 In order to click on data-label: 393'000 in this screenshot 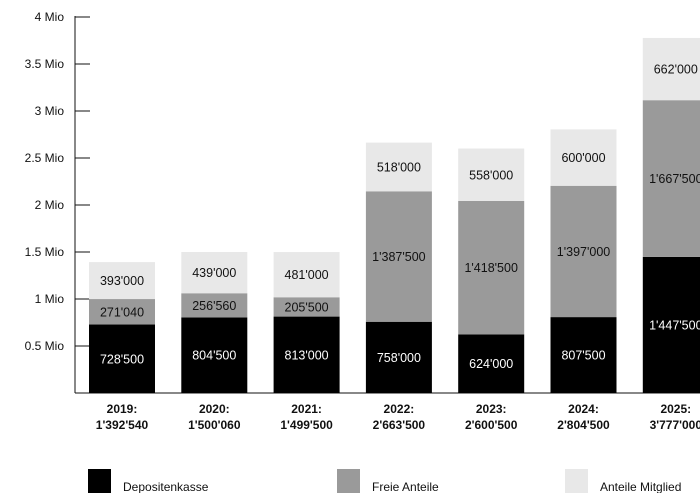, I will do `click(122, 281)`.